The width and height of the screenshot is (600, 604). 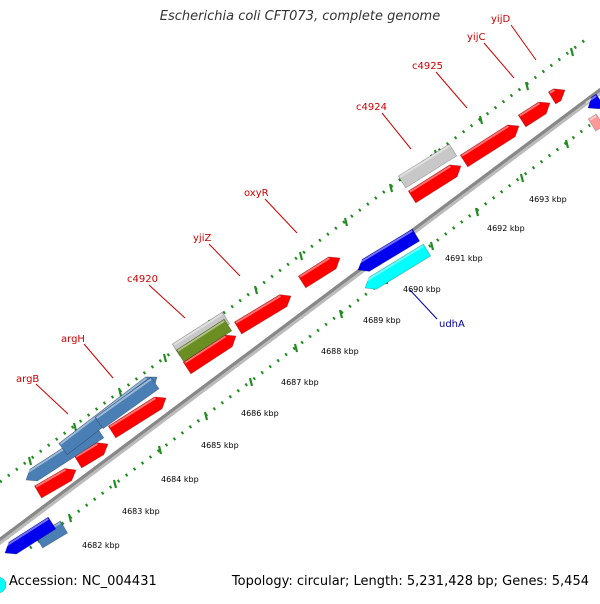 What do you see at coordinates (167, 301) in the screenshot?
I see `leader-line-c4920` at bounding box center [167, 301].